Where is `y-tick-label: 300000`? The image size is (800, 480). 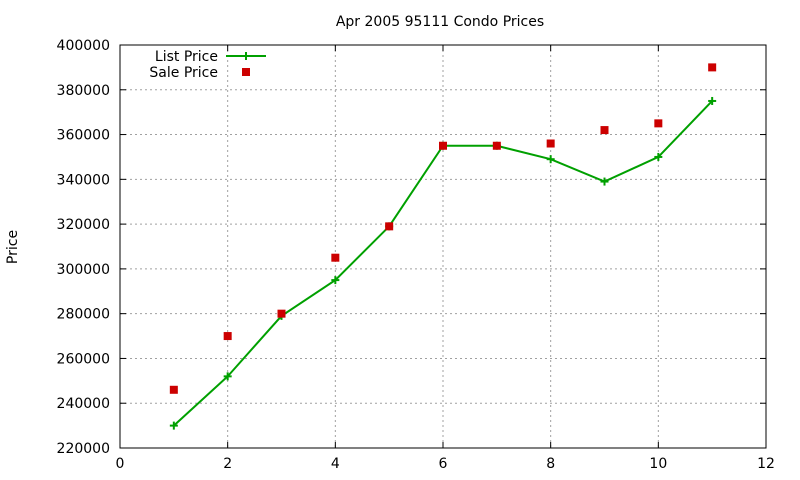 y-tick-label: 300000 is located at coordinates (83, 270).